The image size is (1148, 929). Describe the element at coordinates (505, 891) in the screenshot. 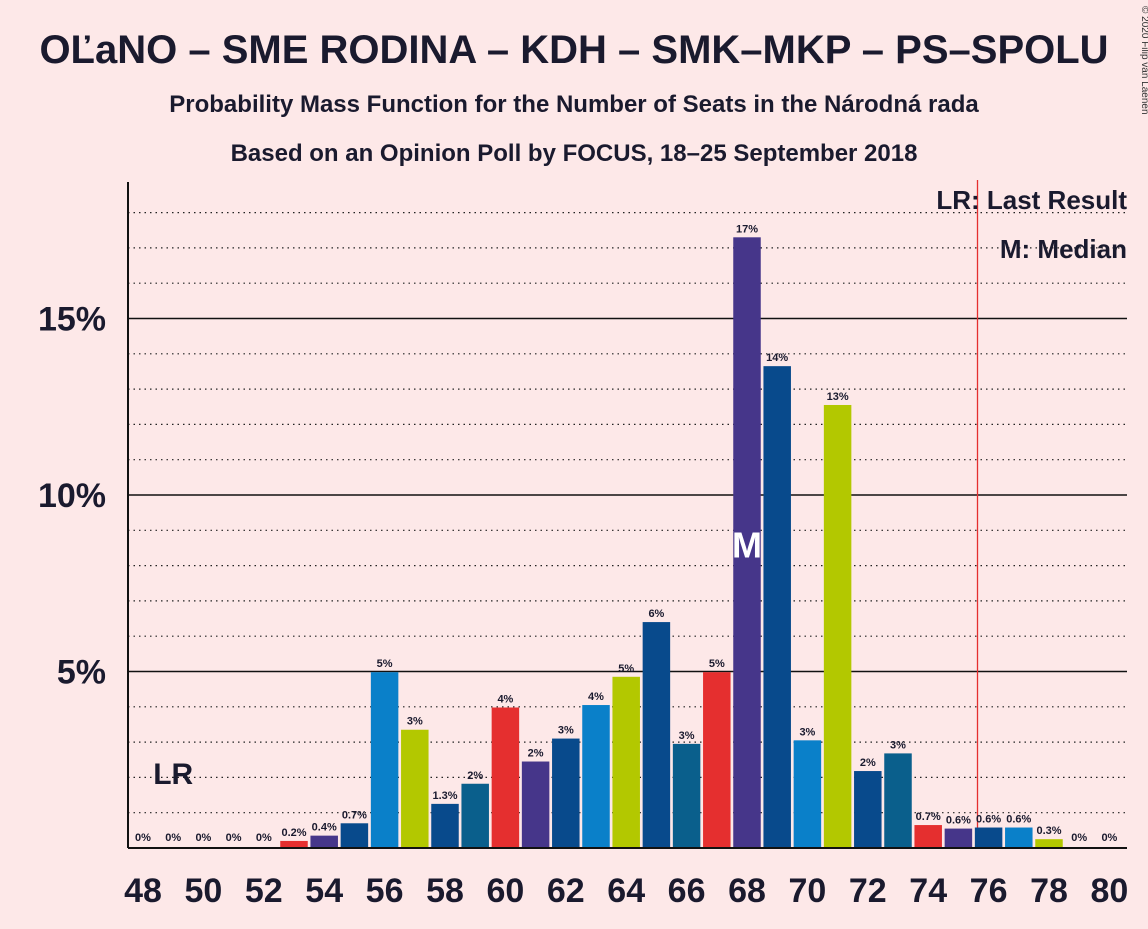

I see `x-tick-label: 60` at that location.